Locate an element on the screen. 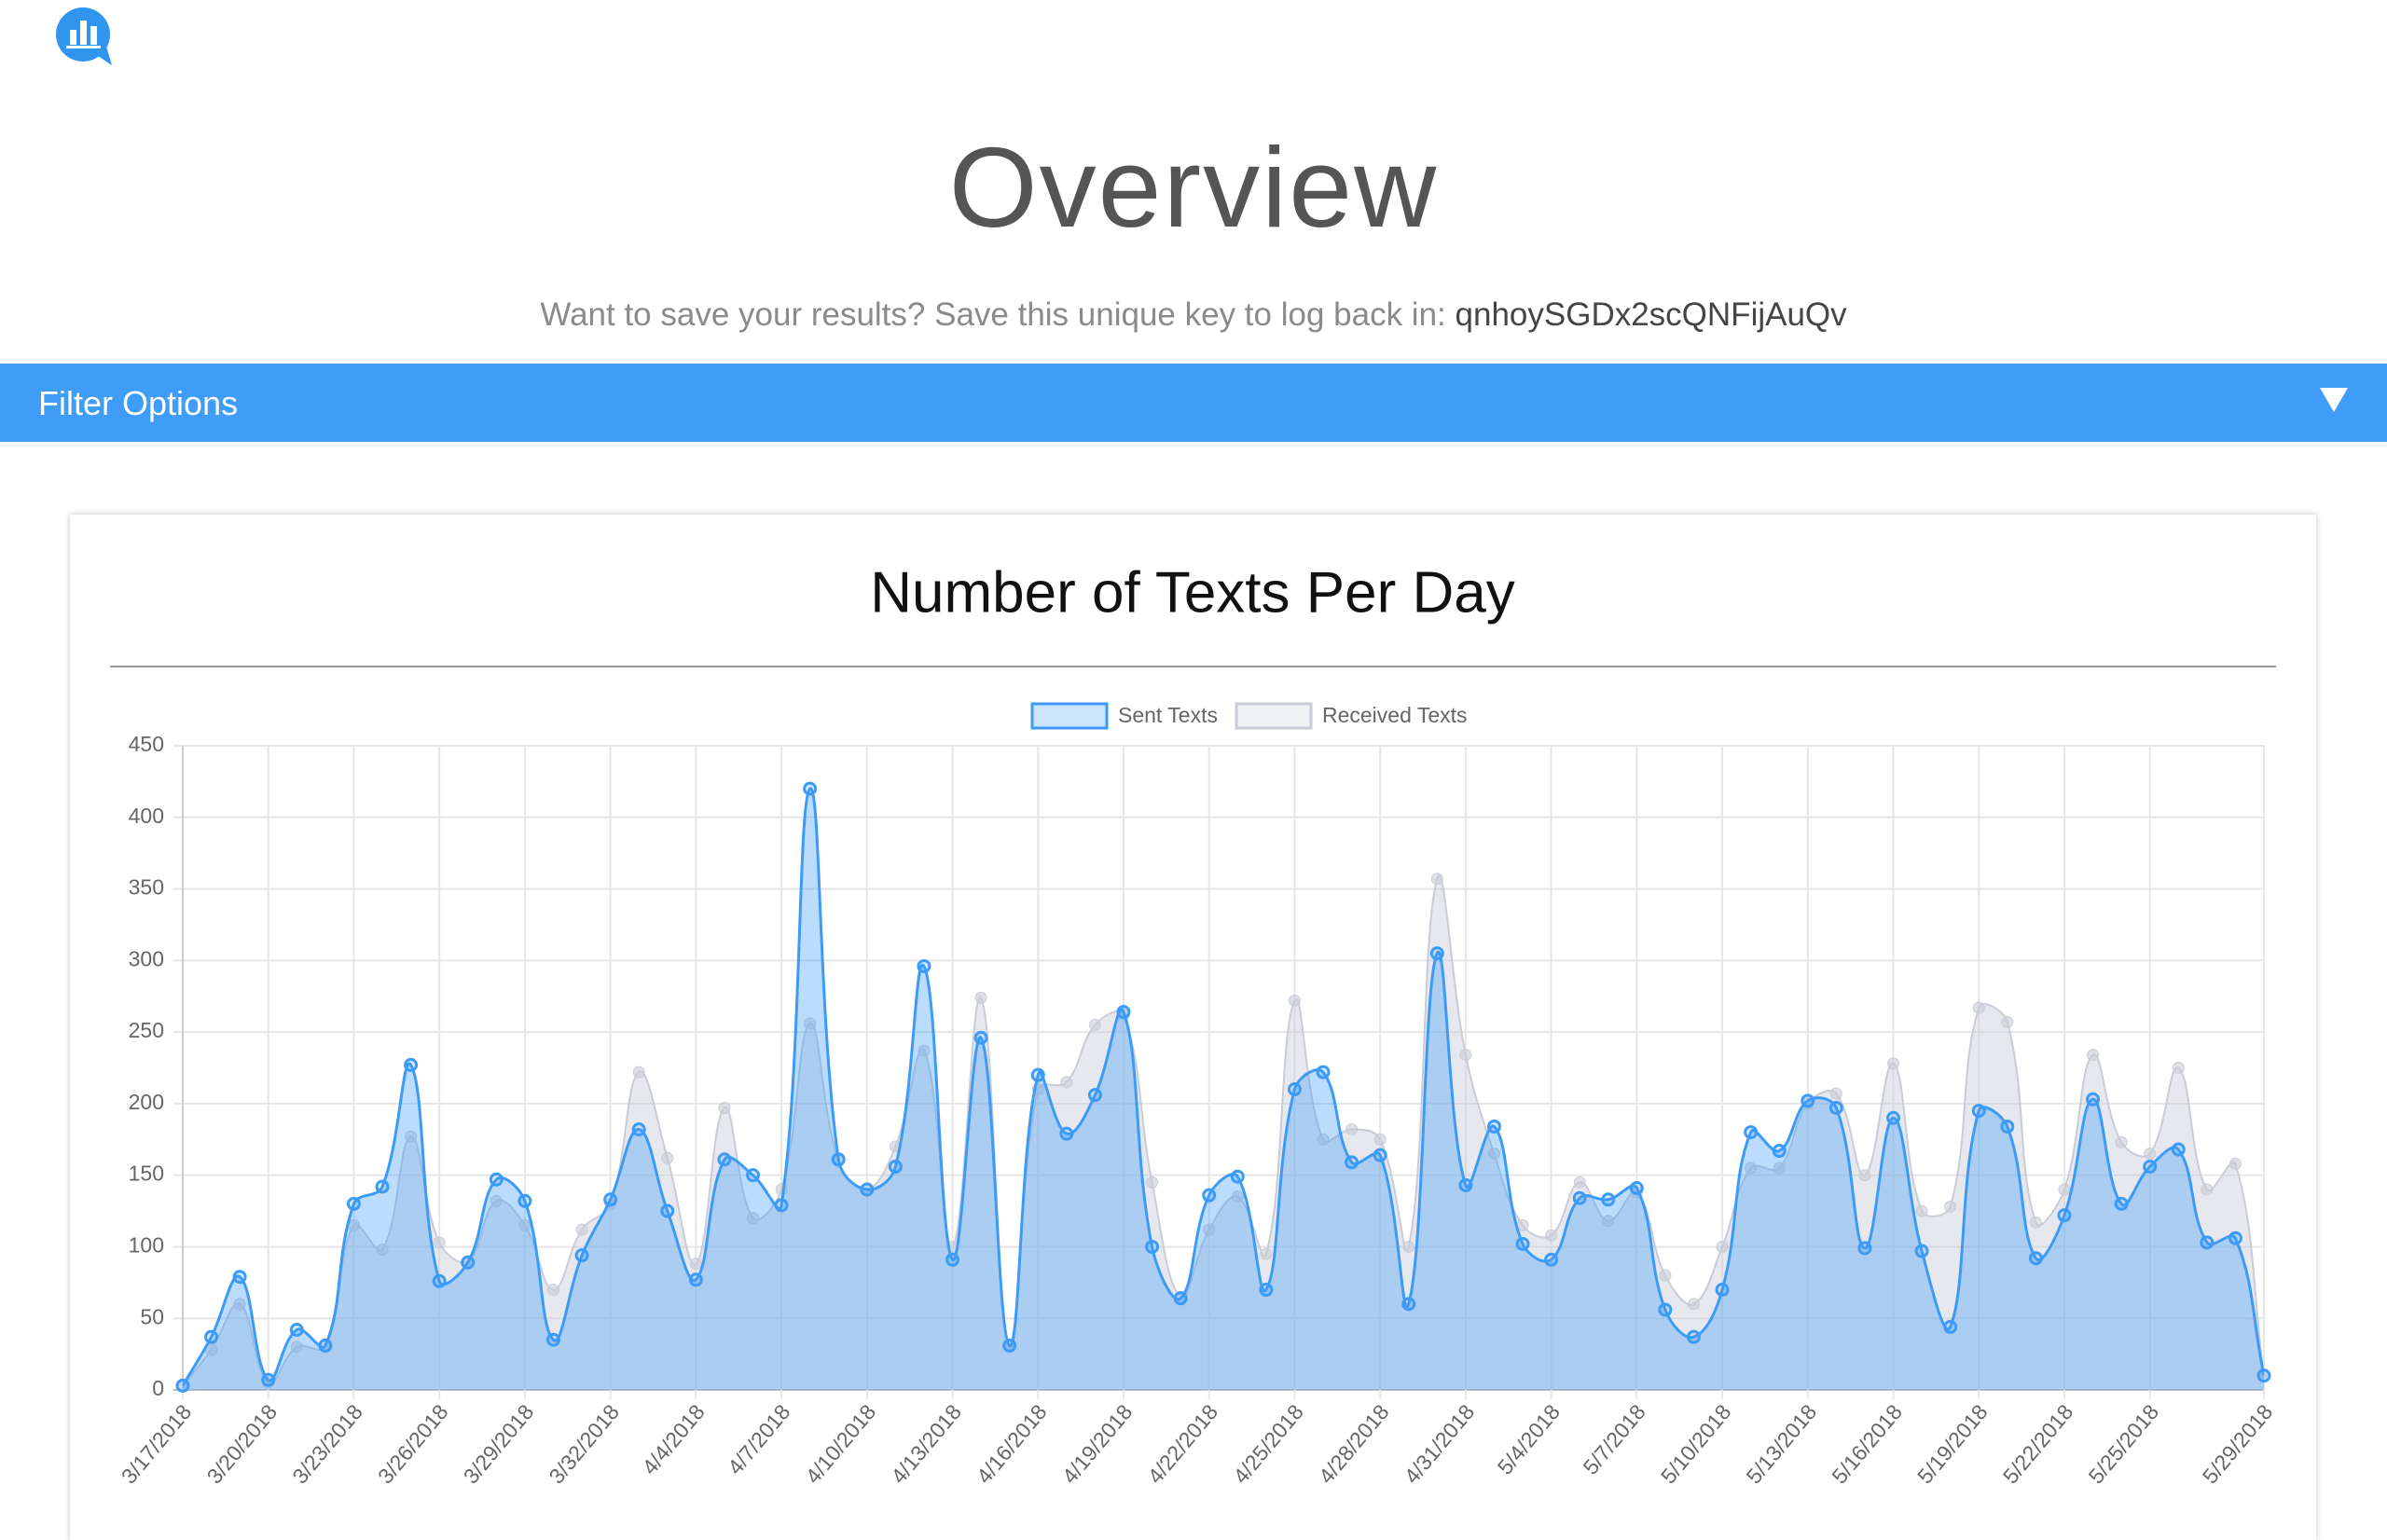  x-tick-label: 4/25/2018 is located at coordinates (1268, 1443).